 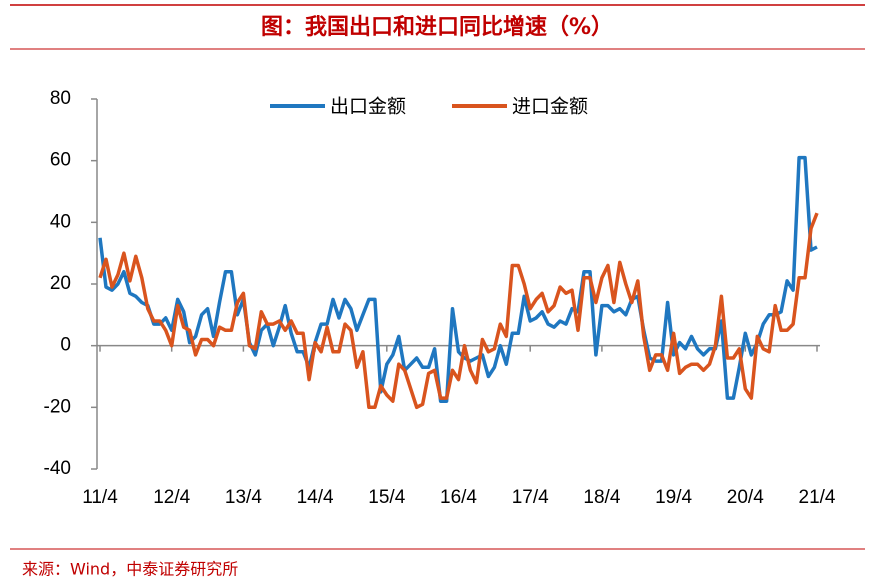 What do you see at coordinates (817, 497) in the screenshot?
I see `x-tick-label: 21/4` at bounding box center [817, 497].